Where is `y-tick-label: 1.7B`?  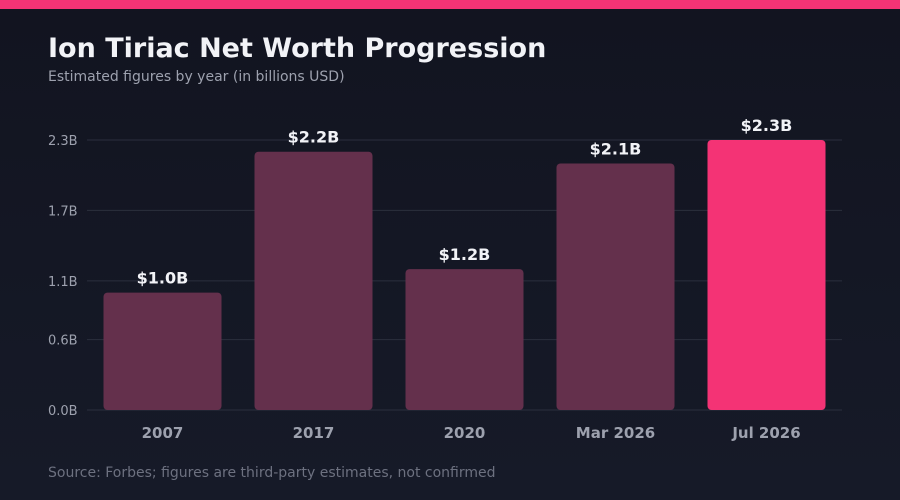 y-tick-label: 1.7B is located at coordinates (63, 211).